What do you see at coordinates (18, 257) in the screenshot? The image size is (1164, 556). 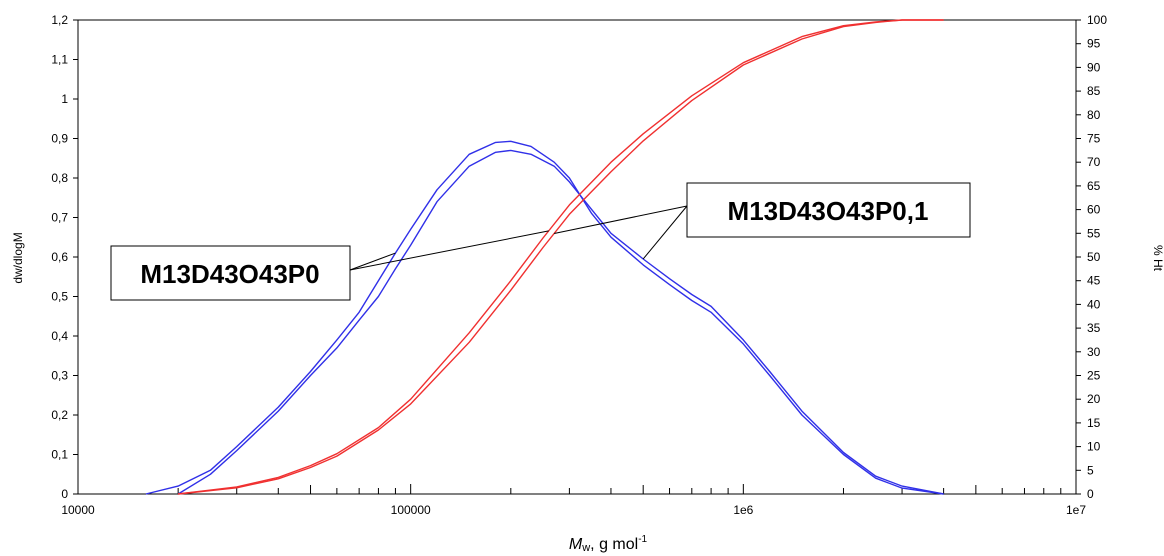 I see `y-left-axis-label: dw/dlogM` at bounding box center [18, 257].